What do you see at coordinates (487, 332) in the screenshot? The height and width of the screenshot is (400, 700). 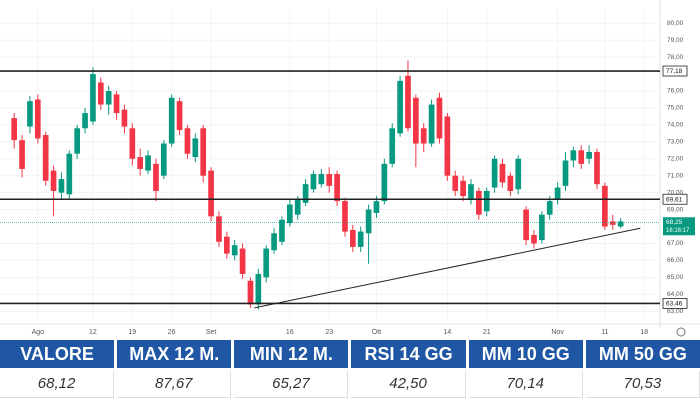 I see `x-tick-label: 21` at bounding box center [487, 332].